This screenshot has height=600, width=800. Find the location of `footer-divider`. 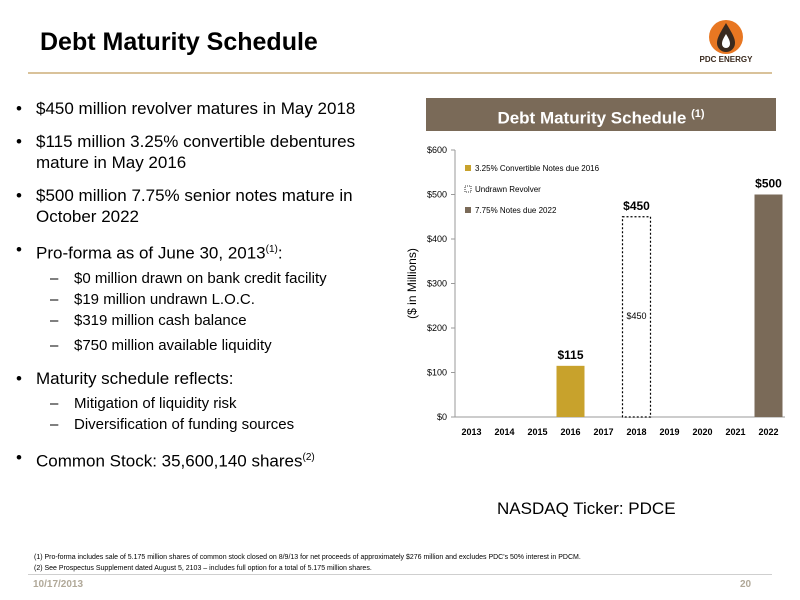

footer-divider is located at coordinates (400, 574).